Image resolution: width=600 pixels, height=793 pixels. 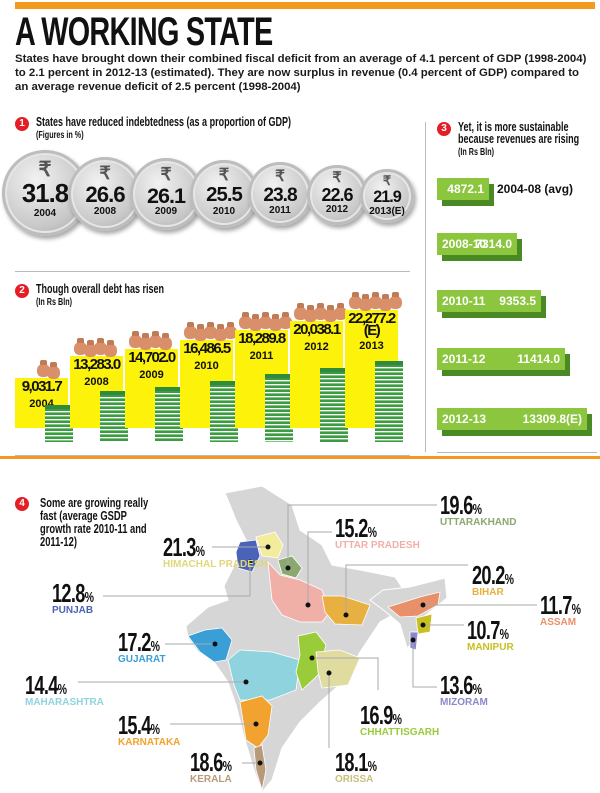 What do you see at coordinates (371, 346) in the screenshot?
I see `debt-year: 2013` at bounding box center [371, 346].